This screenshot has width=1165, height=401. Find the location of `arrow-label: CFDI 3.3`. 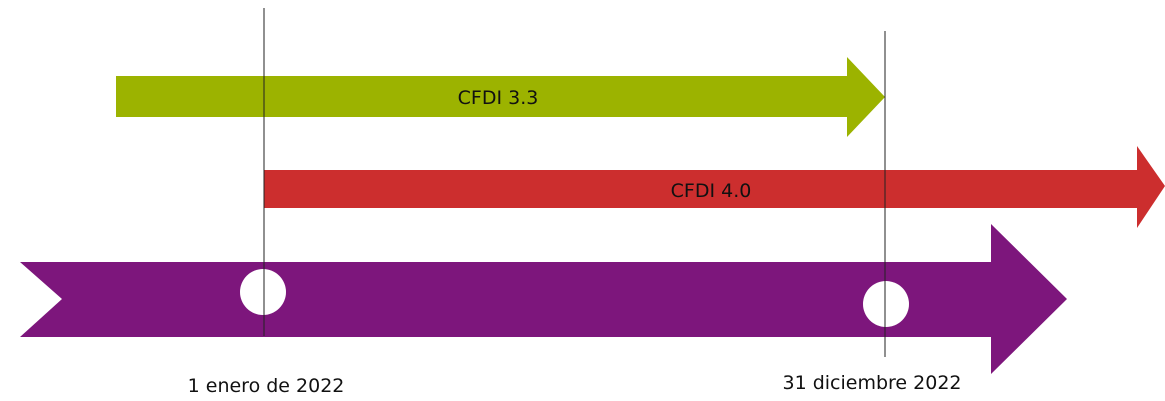

arrow-label: CFDI 3.3 is located at coordinates (498, 98).